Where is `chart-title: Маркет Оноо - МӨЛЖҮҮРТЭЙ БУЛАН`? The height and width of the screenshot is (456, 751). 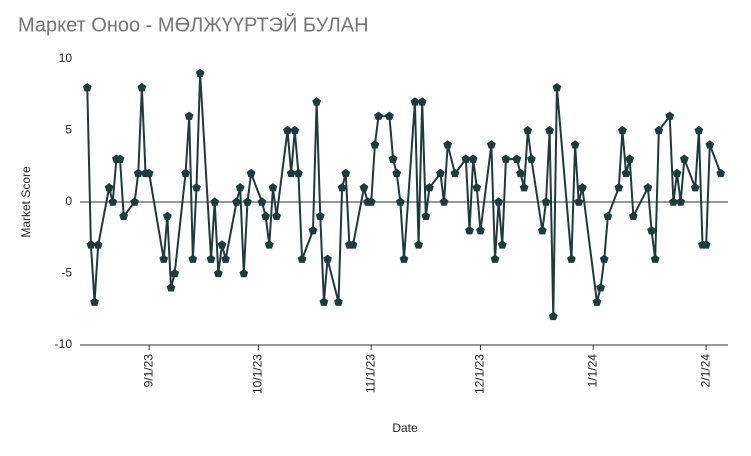
chart-title: Маркет Оноо - МӨЛЖҮҮРТЭЙ БУЛАН is located at coordinates (193, 24).